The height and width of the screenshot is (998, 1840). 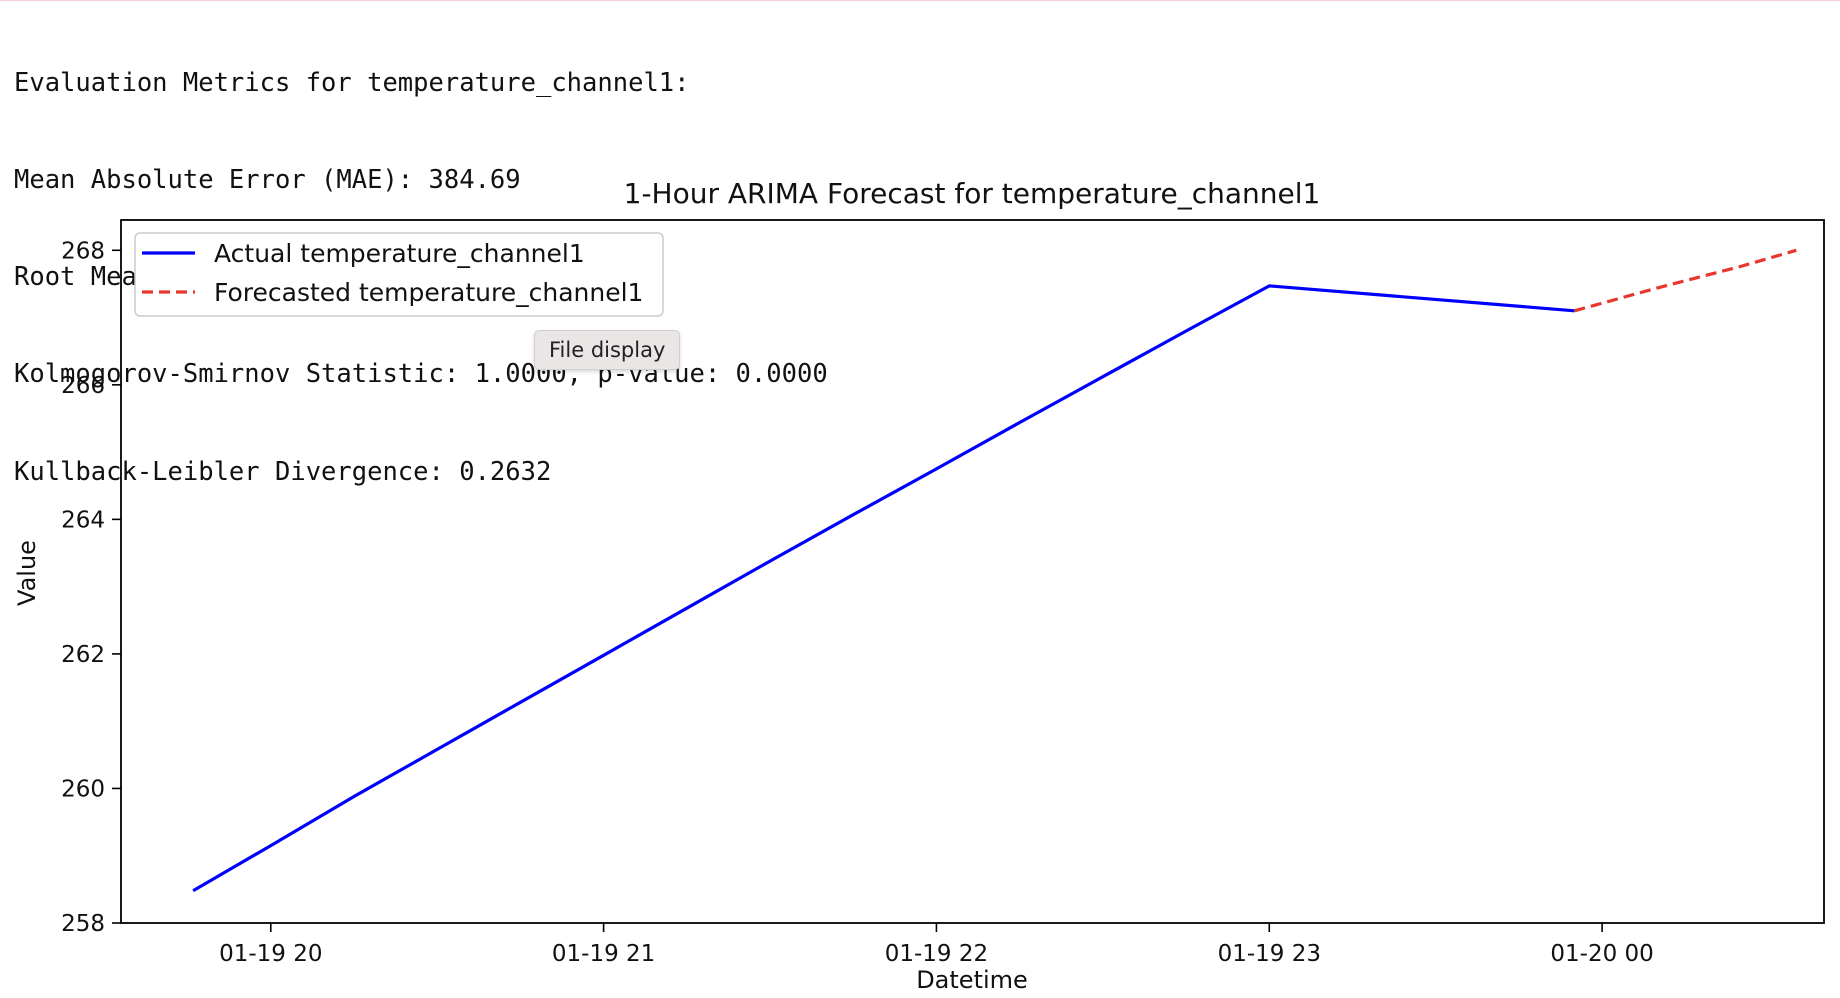 I want to click on file-display-tooltip: File display, so click(x=607, y=350).